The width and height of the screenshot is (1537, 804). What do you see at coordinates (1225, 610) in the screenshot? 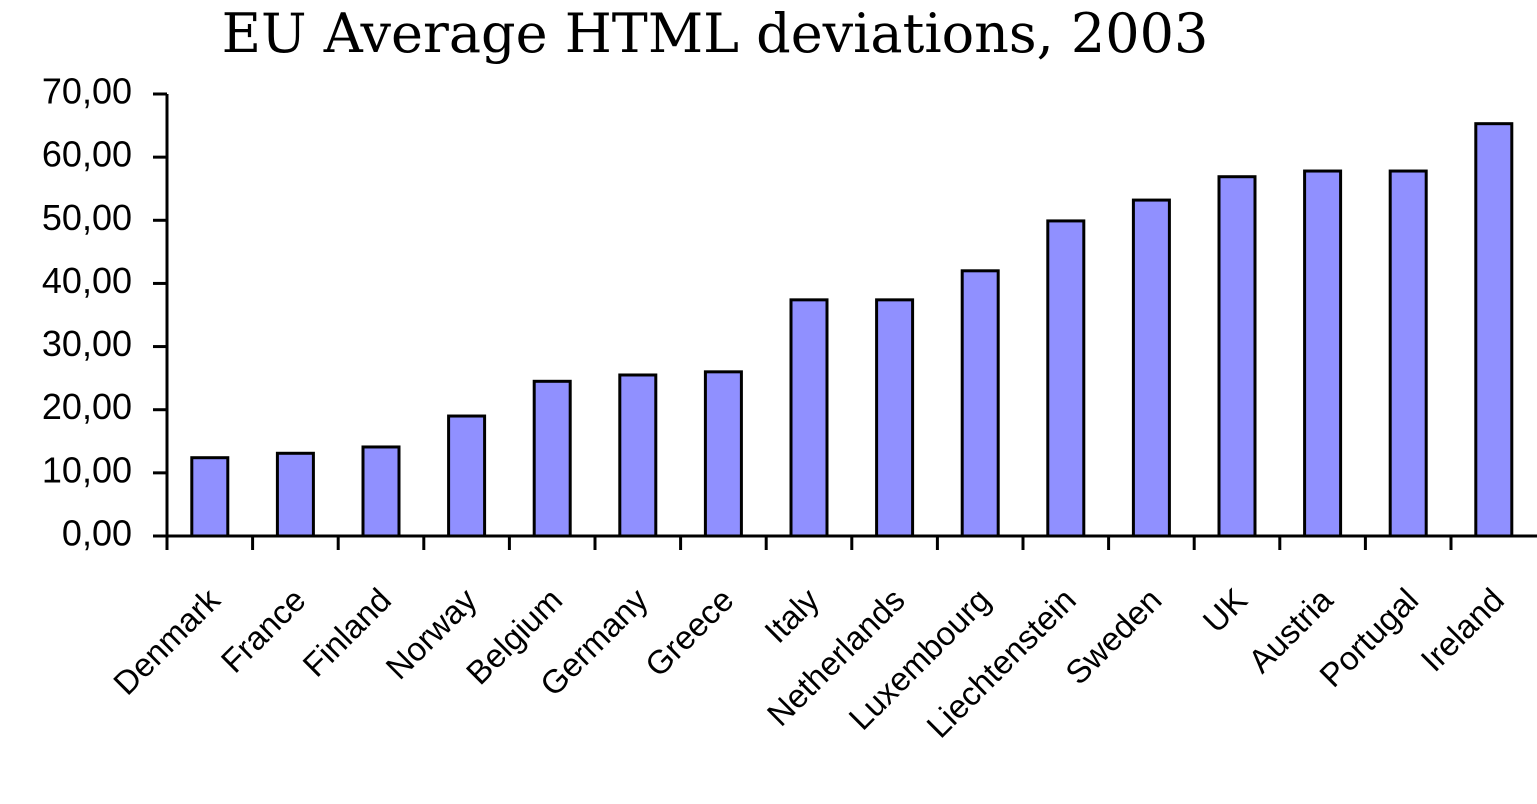
I see `x-tick-label: UK` at bounding box center [1225, 610].